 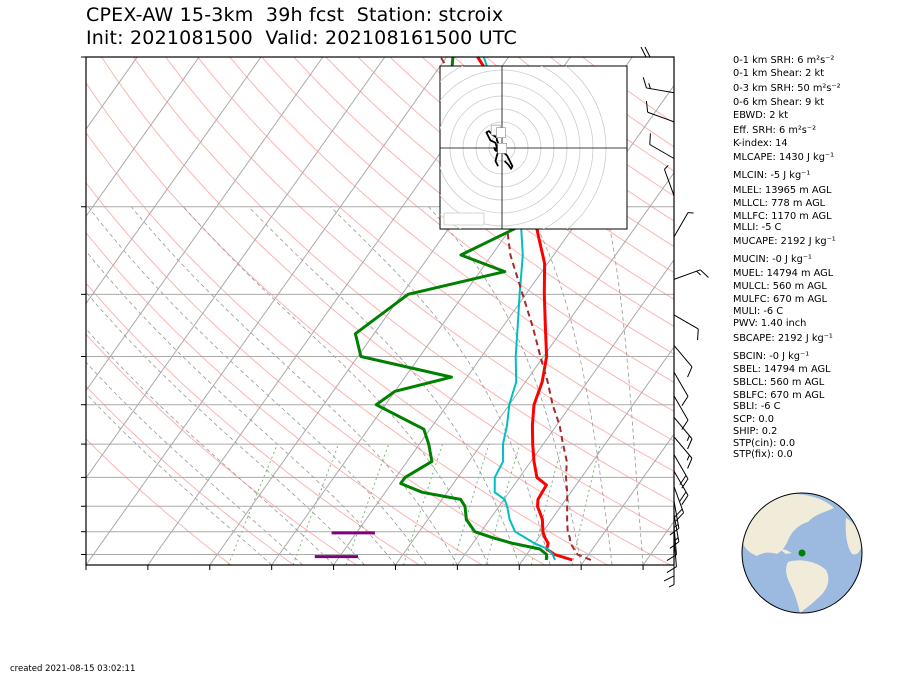 What do you see at coordinates (780, 286) in the screenshot?
I see `parameter-line: MULCL: 560 m AGL` at bounding box center [780, 286].